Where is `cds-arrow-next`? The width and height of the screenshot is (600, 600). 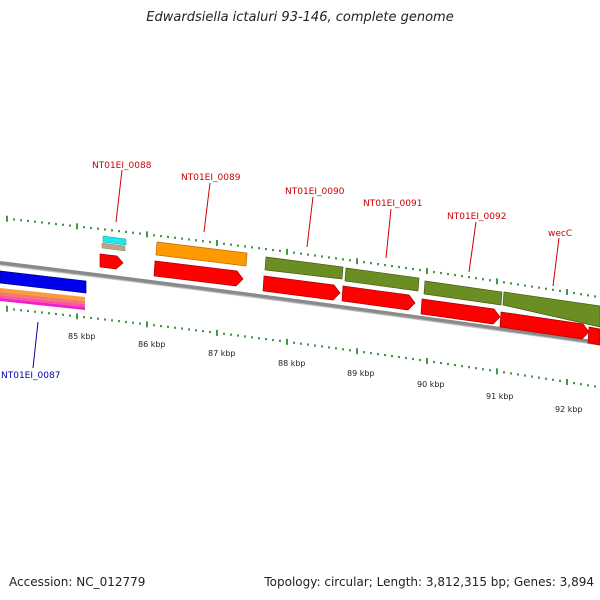
cds-arrow-next is located at coordinates (593, 336).